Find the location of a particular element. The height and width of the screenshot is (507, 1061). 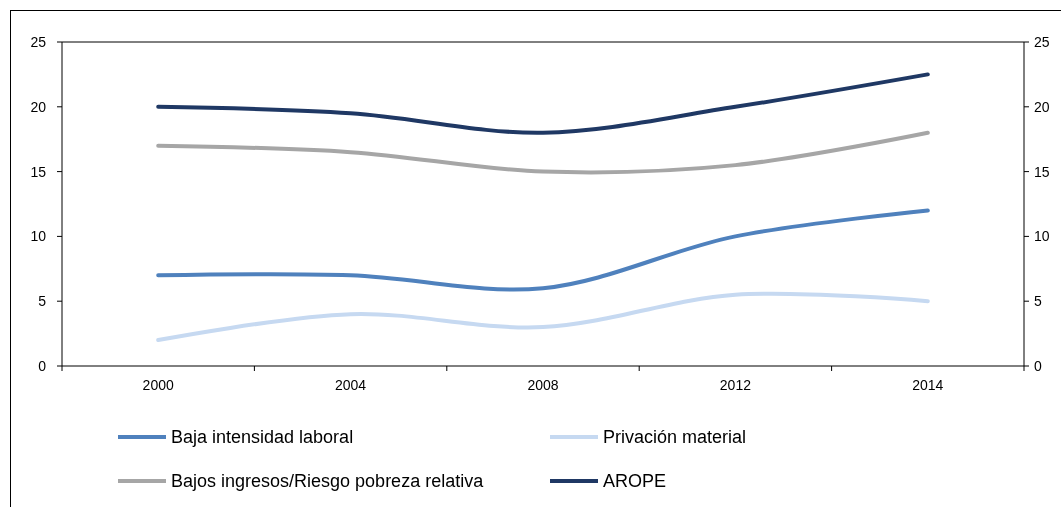

y-tick-label: 5 is located at coordinates (42, 301).